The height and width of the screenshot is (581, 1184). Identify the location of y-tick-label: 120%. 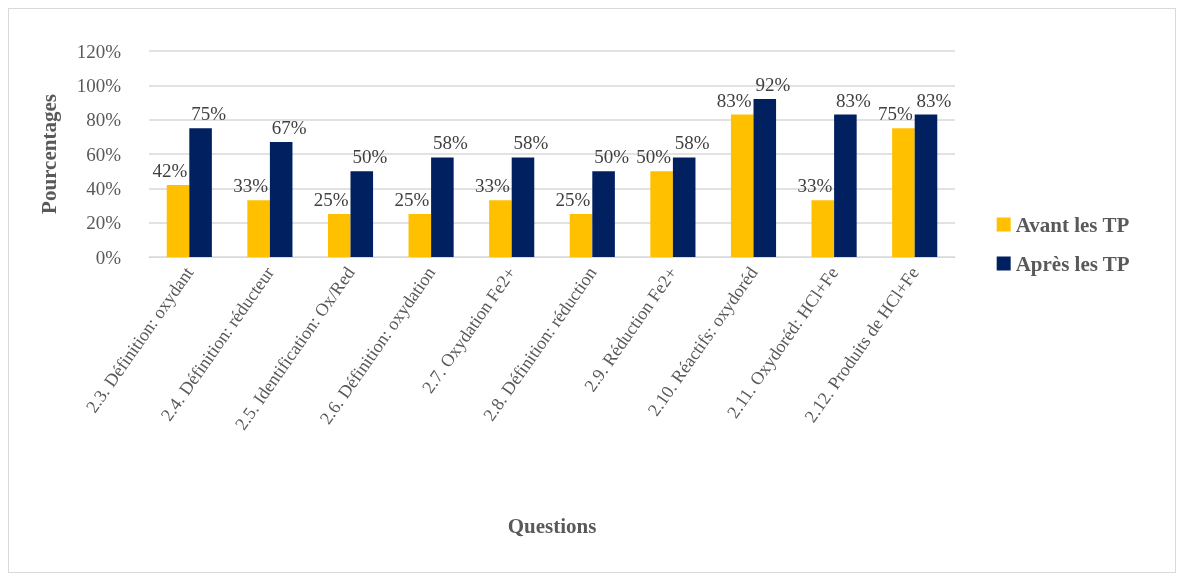
(99, 51).